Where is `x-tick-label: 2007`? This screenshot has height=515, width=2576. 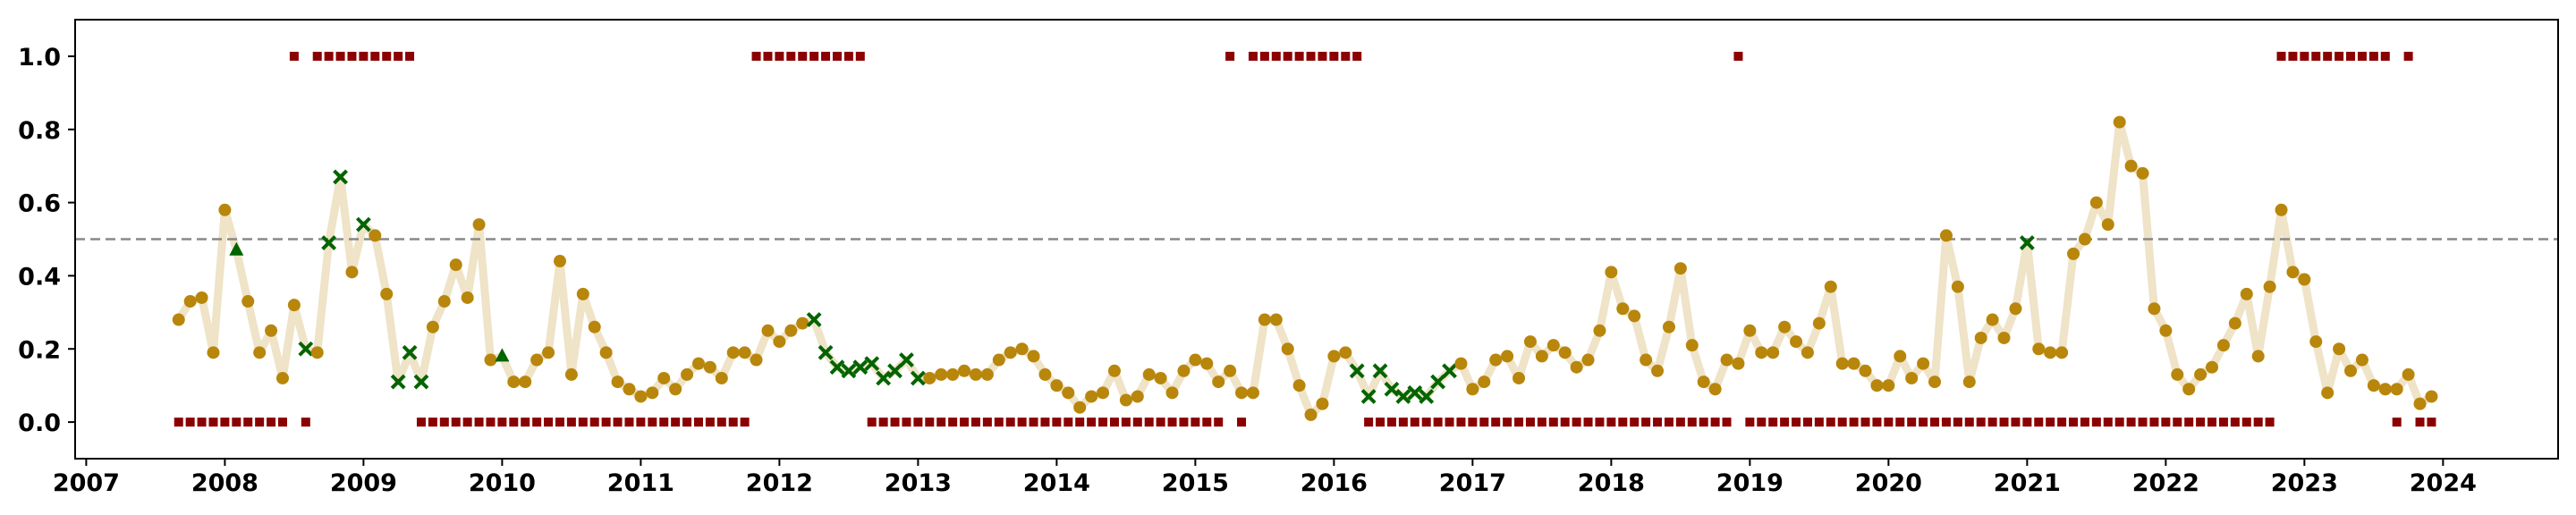 x-tick-label: 2007 is located at coordinates (86, 483).